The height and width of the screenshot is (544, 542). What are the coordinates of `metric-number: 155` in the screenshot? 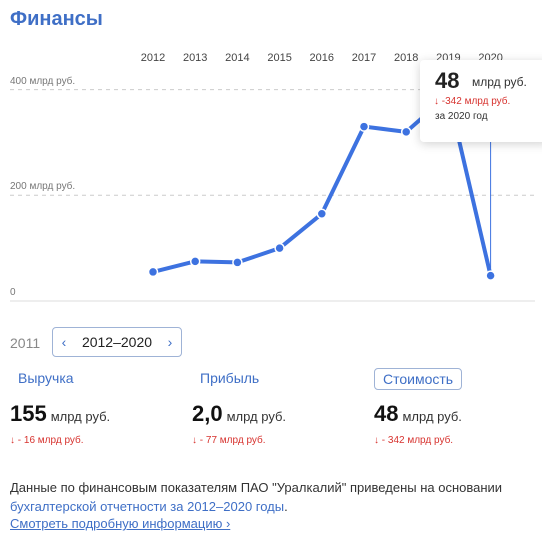 It's located at (28, 413).